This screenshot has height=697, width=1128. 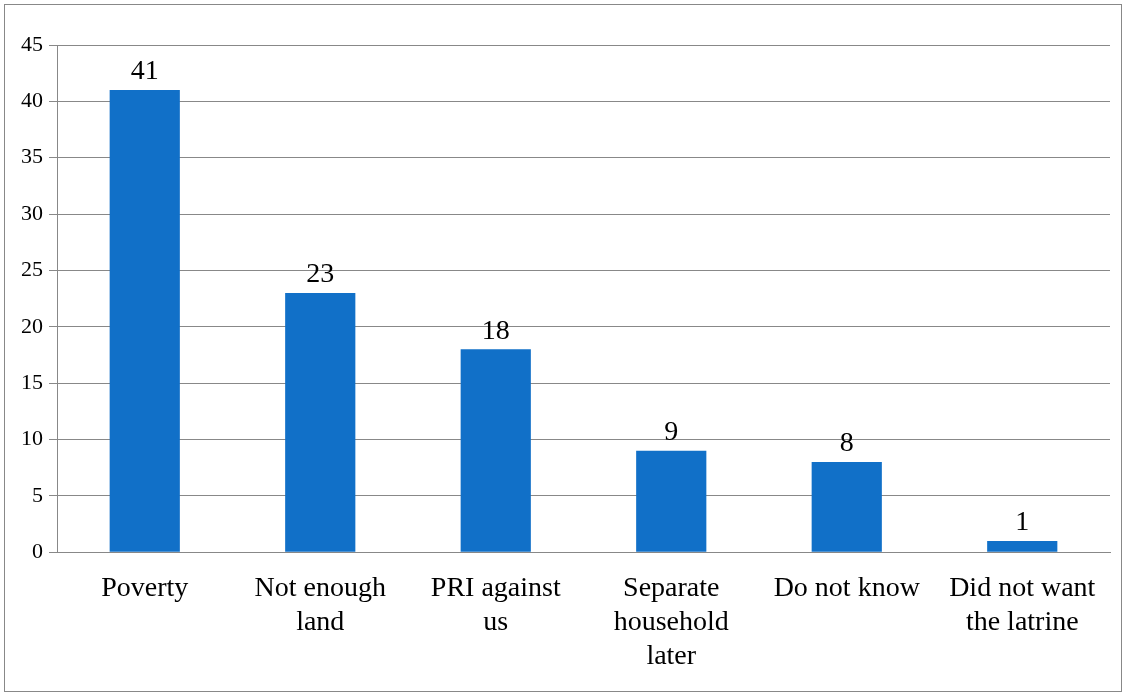 I want to click on x-tick-label: Do not know, so click(x=847, y=587).